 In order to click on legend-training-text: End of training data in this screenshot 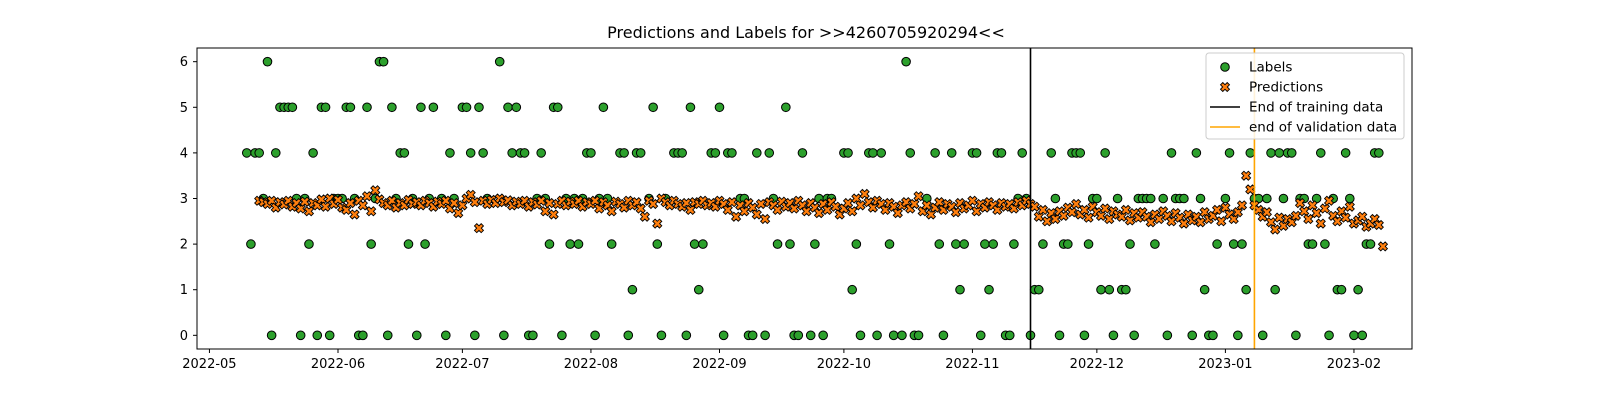, I will do `click(1316, 108)`.